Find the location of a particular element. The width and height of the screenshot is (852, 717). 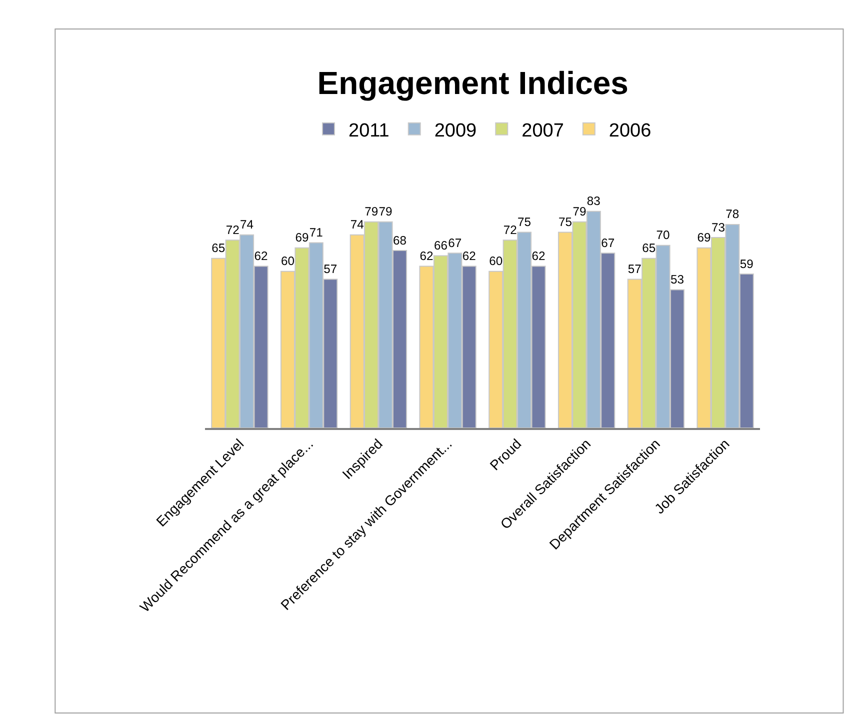

data-label: 59 is located at coordinates (747, 263).